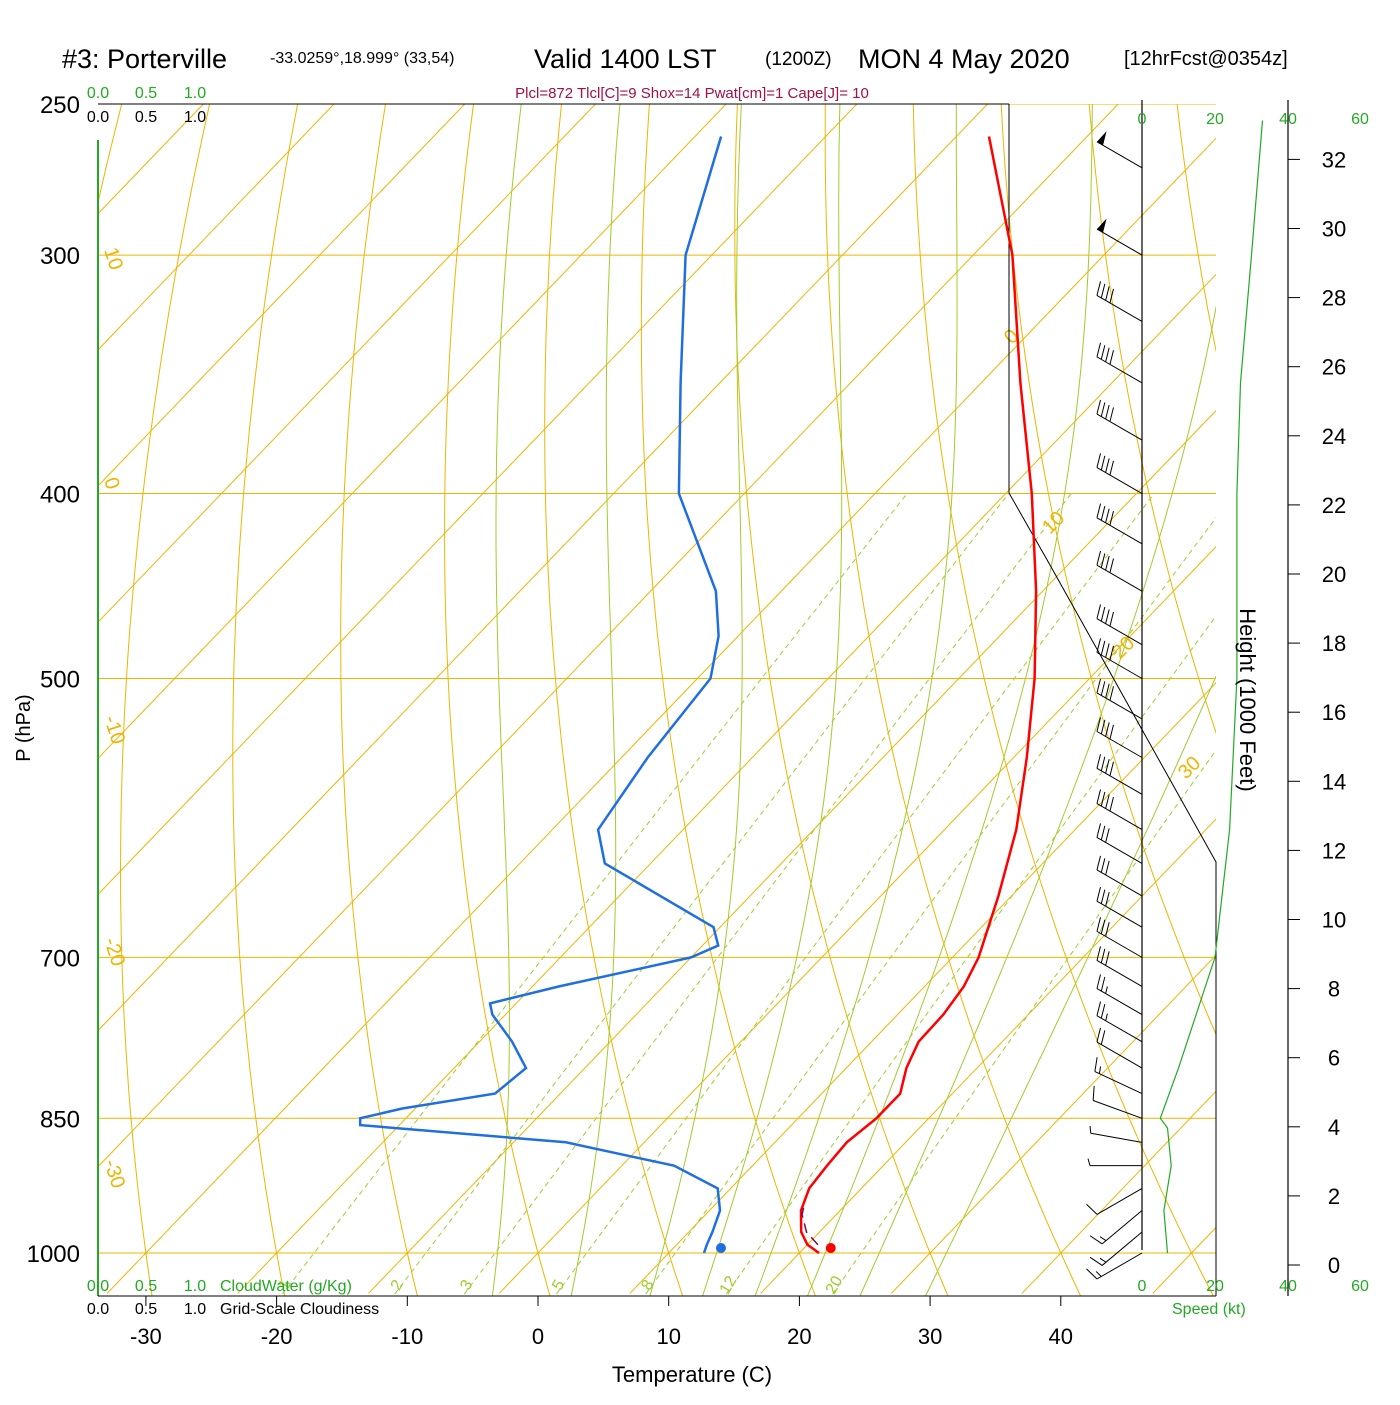 The height and width of the screenshot is (1405, 1400). I want to click on x-tick-label: 0, so click(538, 1336).